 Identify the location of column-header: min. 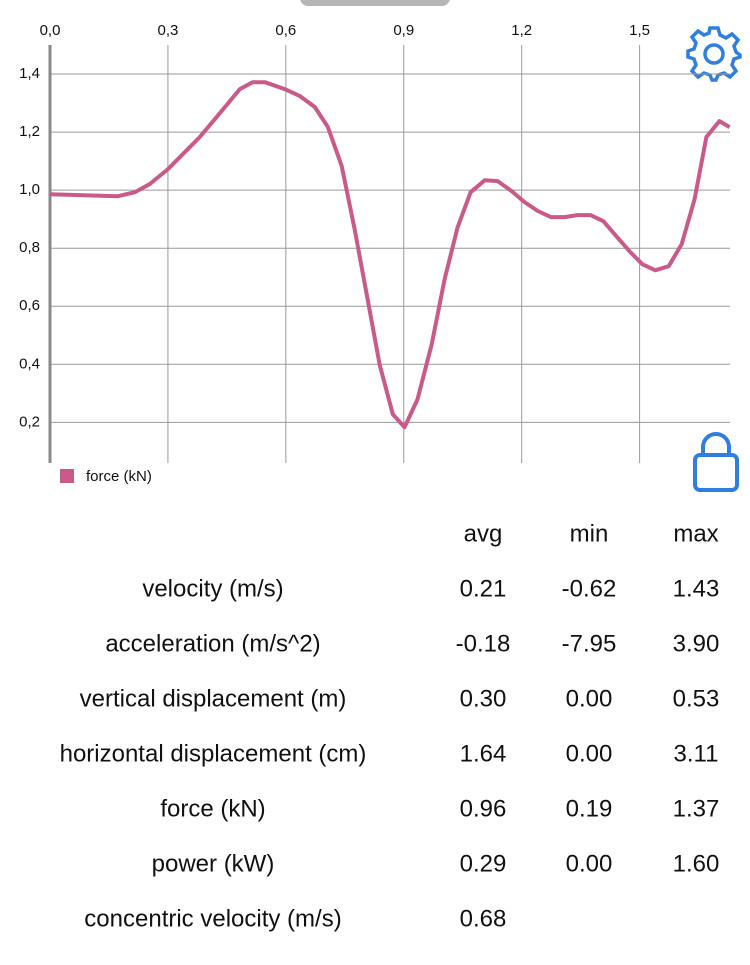
(589, 533).